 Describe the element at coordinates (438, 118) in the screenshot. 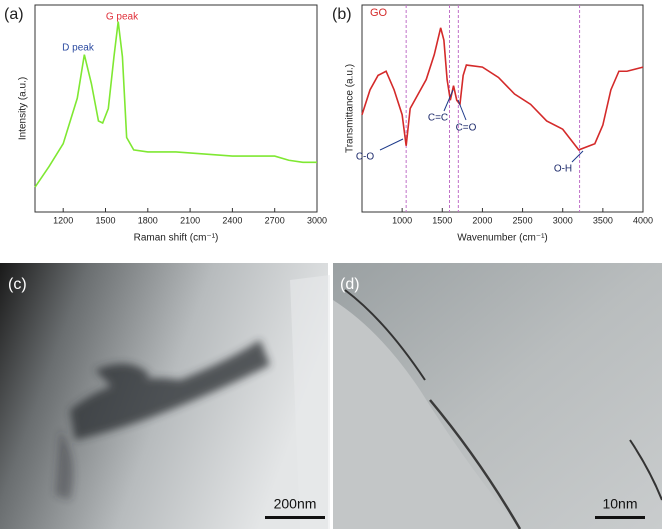

I see `annotation: C=C` at that location.